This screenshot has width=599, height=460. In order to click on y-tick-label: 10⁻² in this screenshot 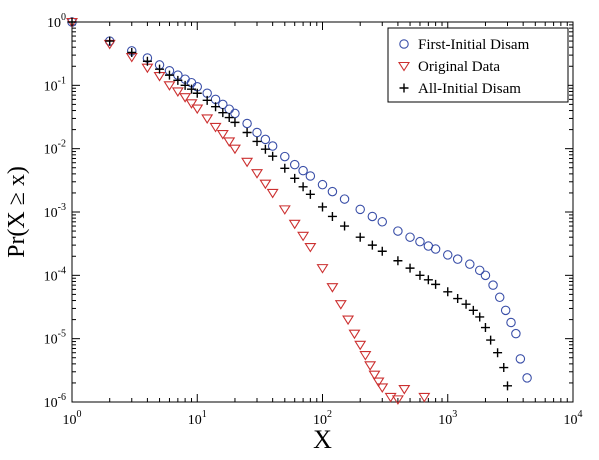, I will do `click(55, 148)`.